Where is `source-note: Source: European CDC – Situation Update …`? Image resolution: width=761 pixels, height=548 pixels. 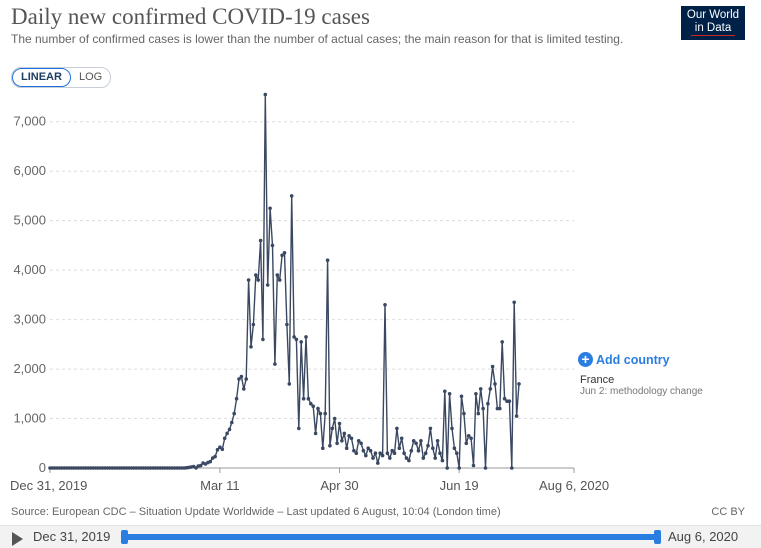
source-note: Source: European CDC – Situation Update … is located at coordinates (256, 512).